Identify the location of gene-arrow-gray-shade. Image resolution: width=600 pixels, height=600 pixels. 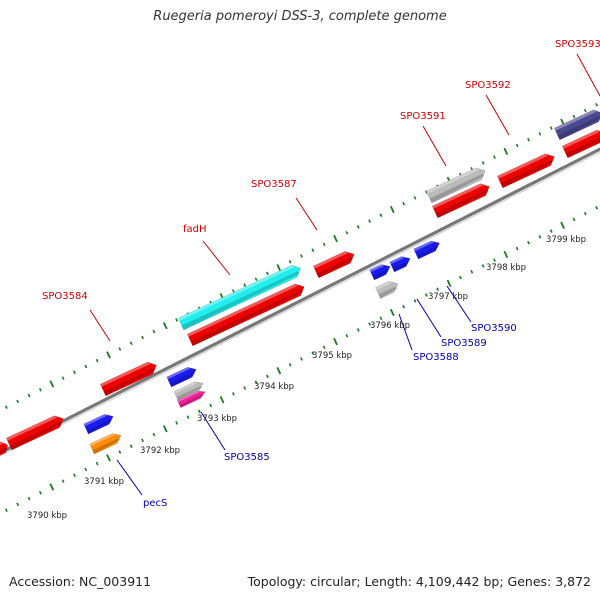
(189, 393).